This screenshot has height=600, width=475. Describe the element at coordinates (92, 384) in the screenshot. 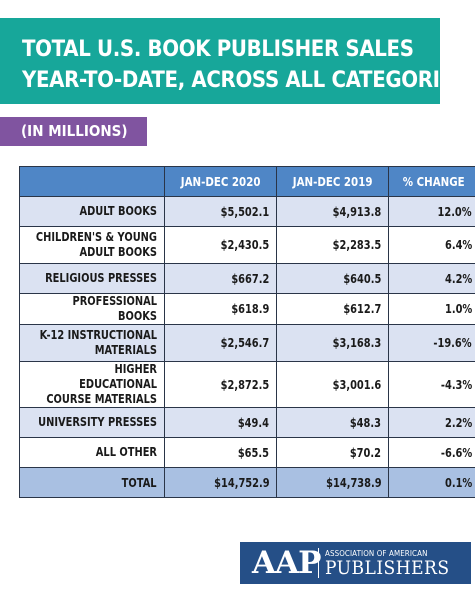

I see `row-category: HIGHER EDUCATIONAL COURSE MATERIALS` at that location.